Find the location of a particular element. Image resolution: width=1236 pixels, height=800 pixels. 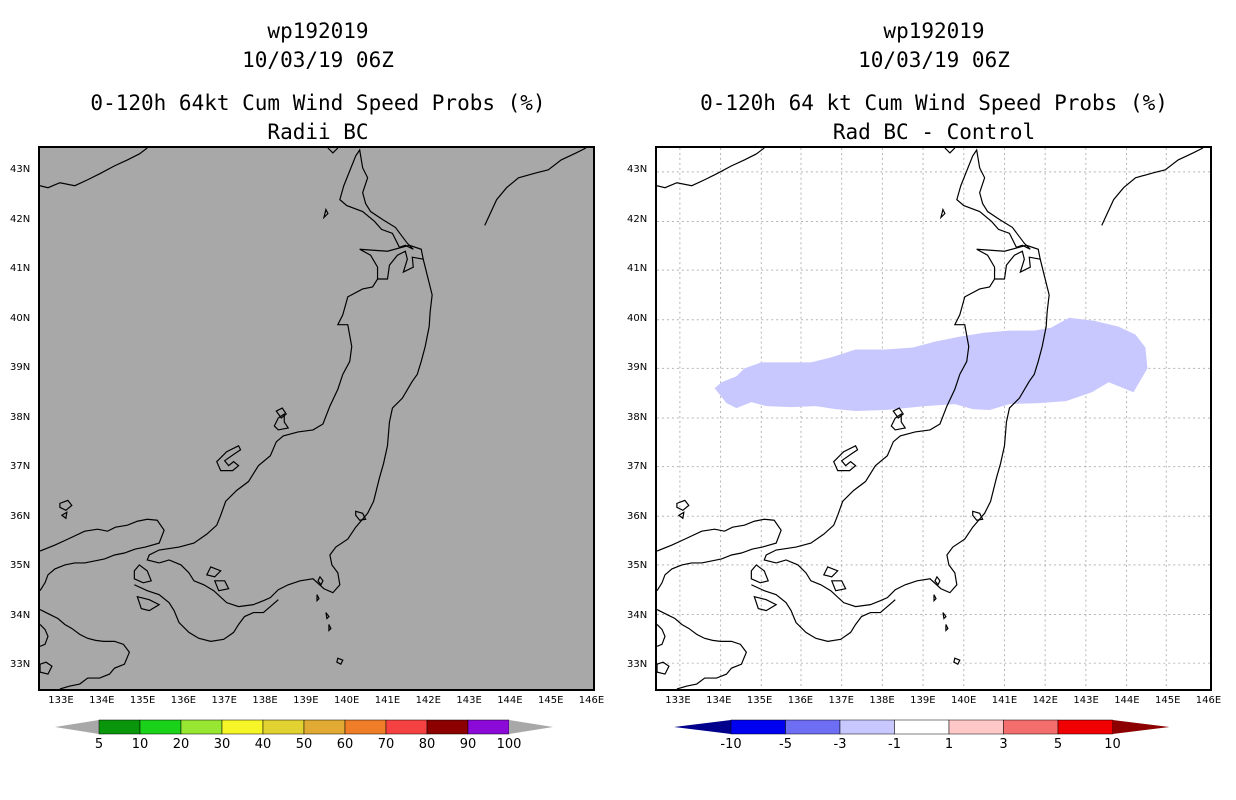

lat-label: 40N is located at coordinates (637, 318).